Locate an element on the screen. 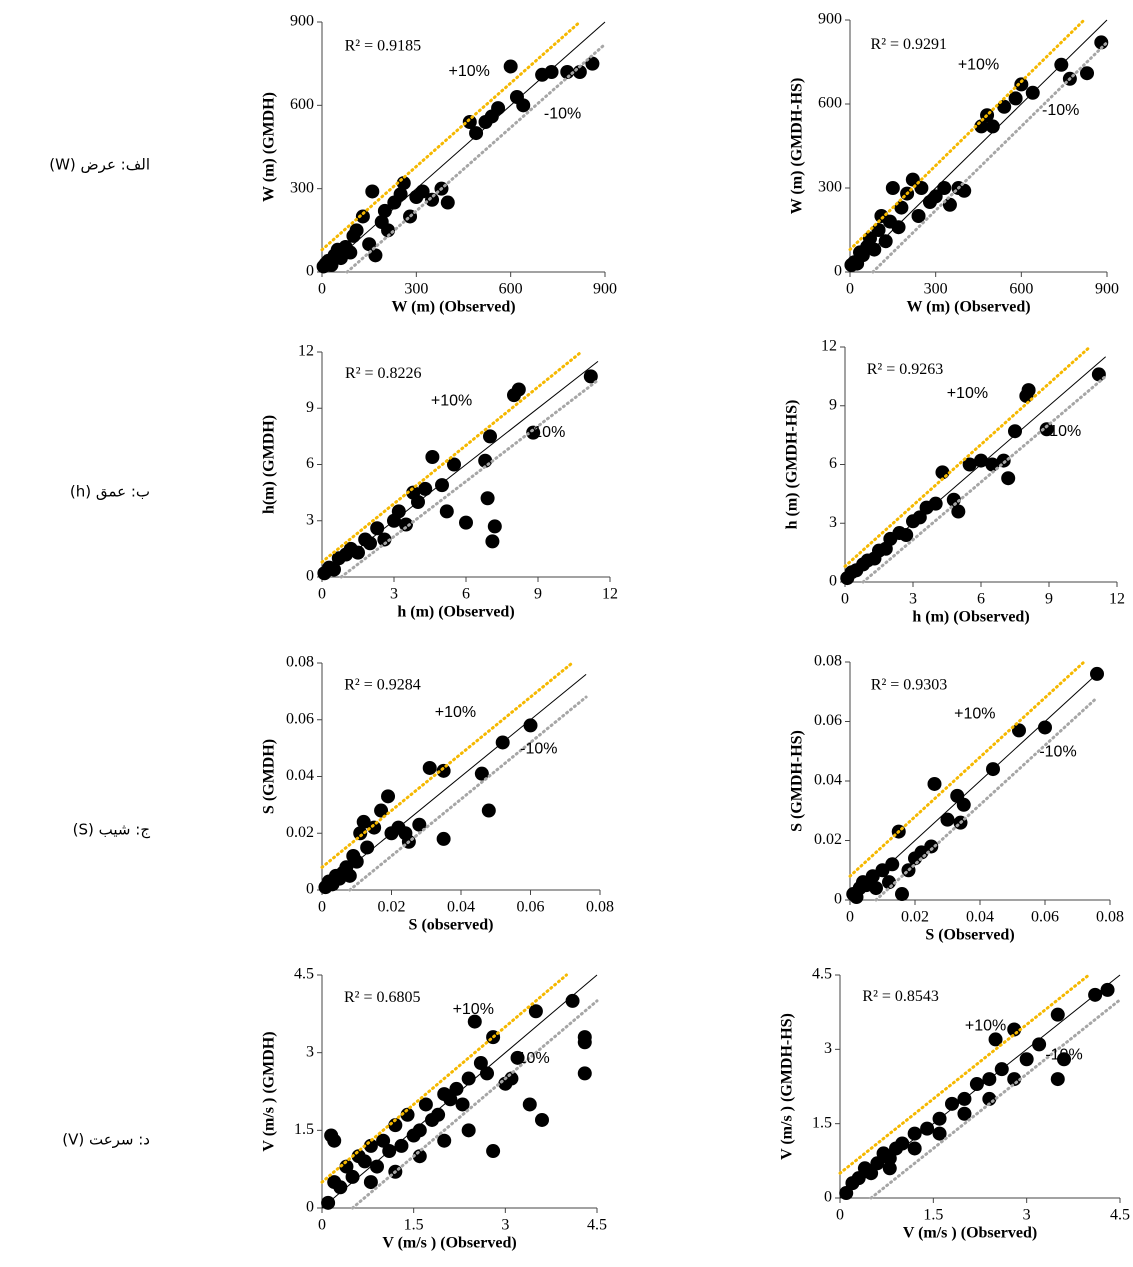 Image resolution: width=1133 pixels, height=1267 pixels. row-label: د: سرعت (V) is located at coordinates (106, 1140).